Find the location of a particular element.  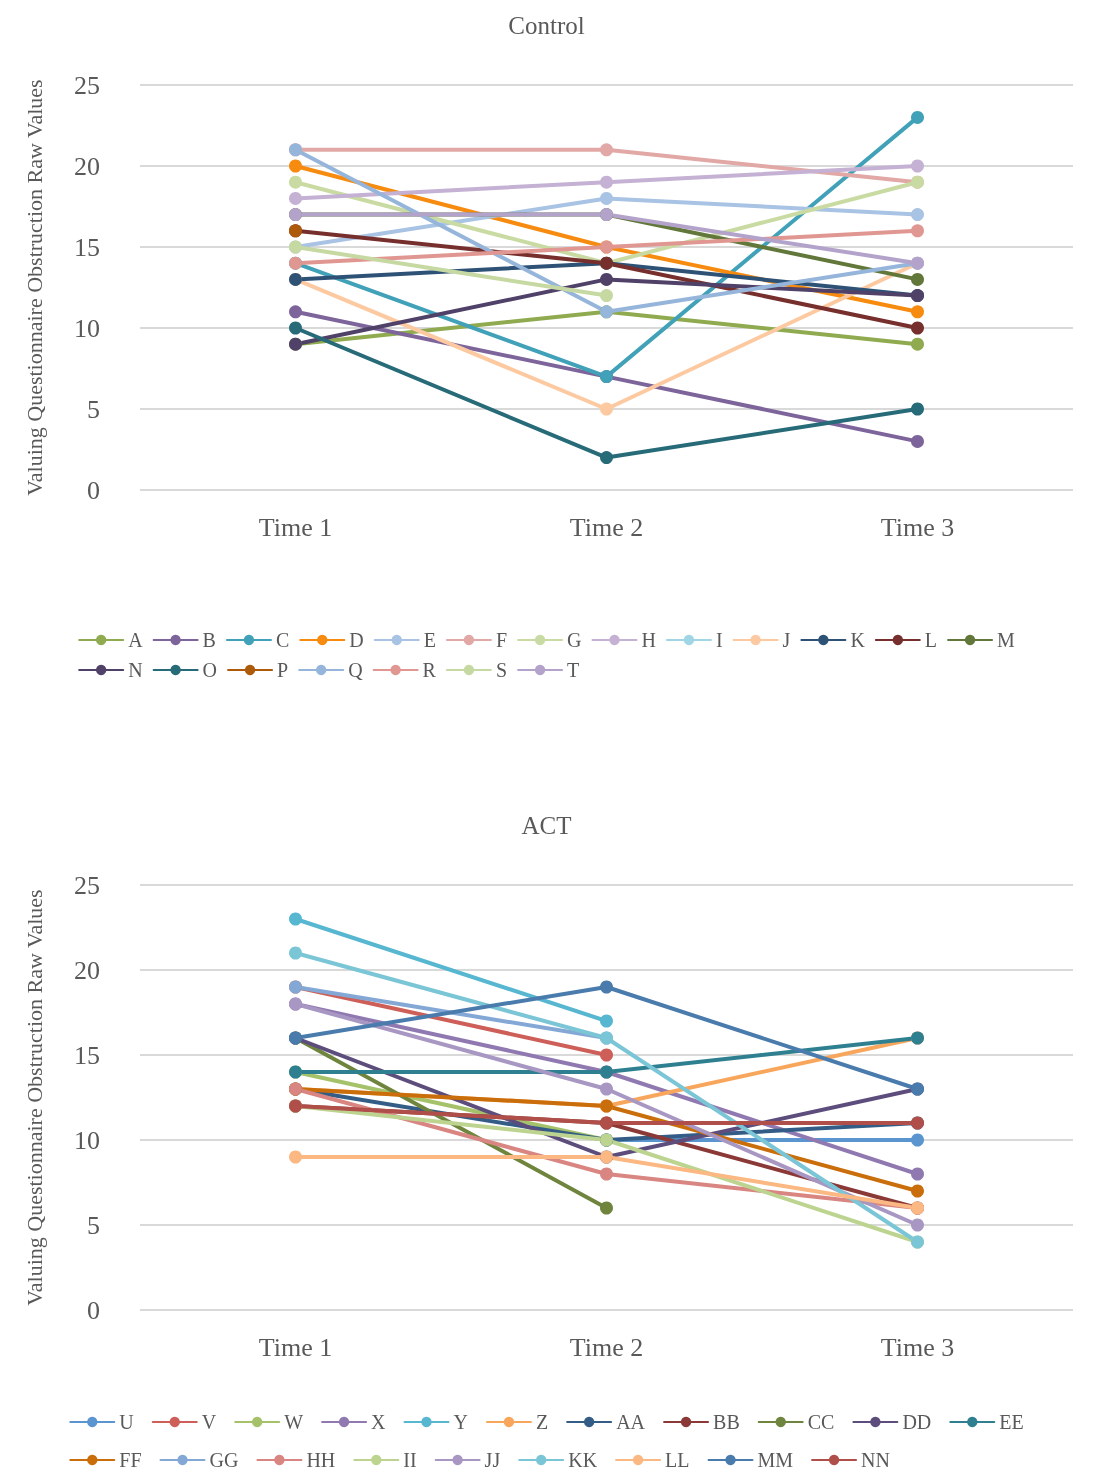

legend-label: MM is located at coordinates (775, 1460).